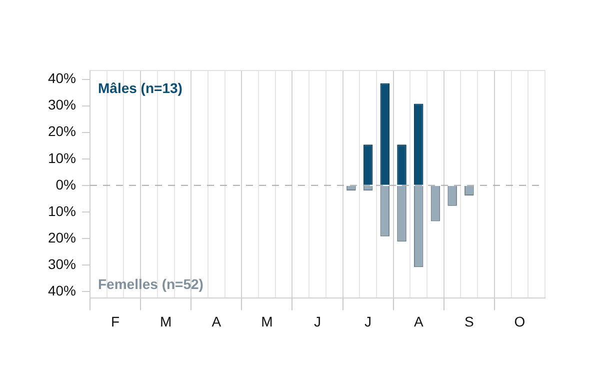 The image size is (600, 390). I want to click on x-tick-label: O, so click(520, 321).